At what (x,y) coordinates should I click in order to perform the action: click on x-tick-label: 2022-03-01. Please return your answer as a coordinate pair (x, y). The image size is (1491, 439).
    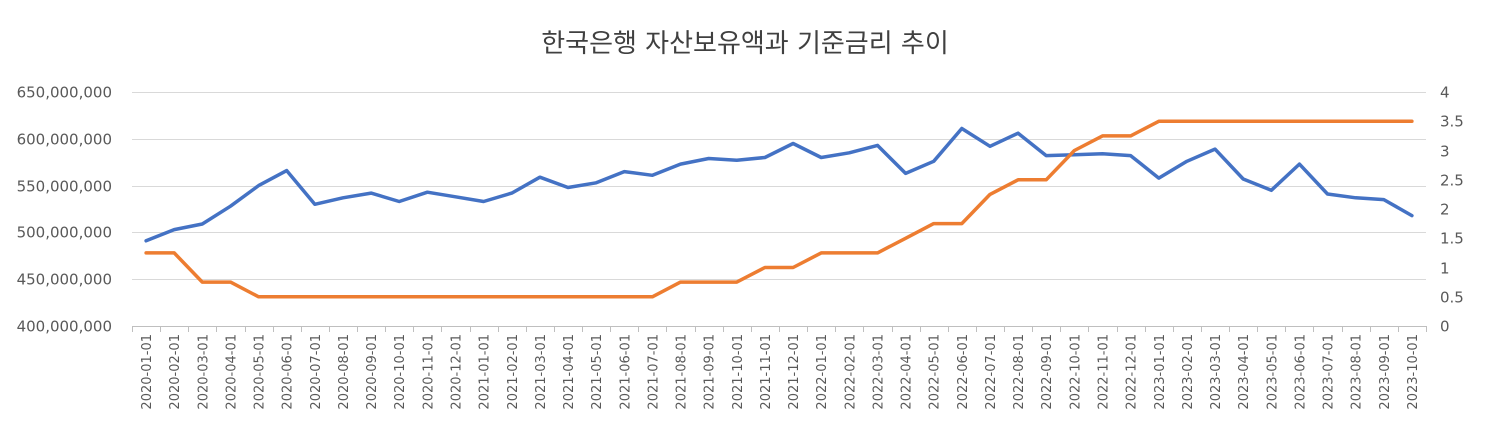
    Looking at the image, I should click on (878, 372).